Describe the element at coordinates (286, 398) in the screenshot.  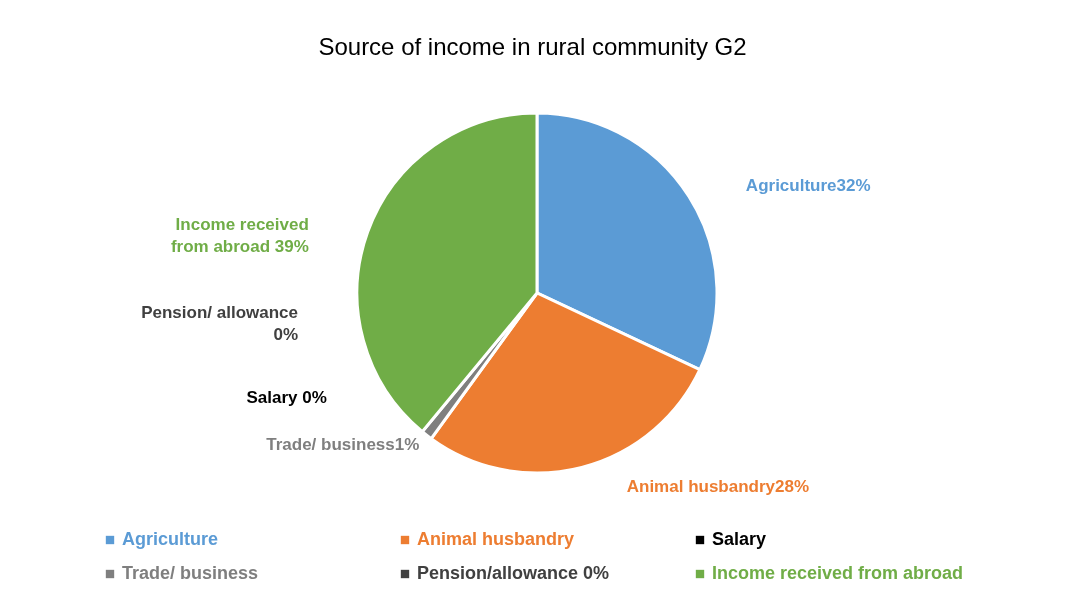
I see `text: Salary 0%` at that location.